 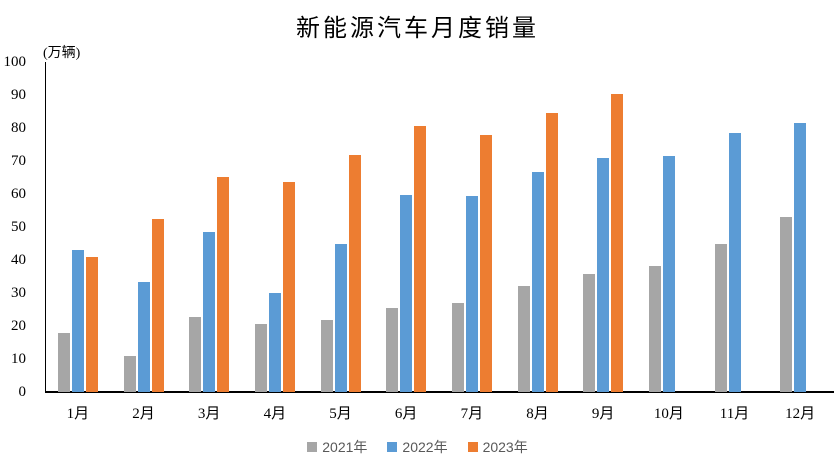 I want to click on y-tick-label: 10, so click(x=18, y=359).